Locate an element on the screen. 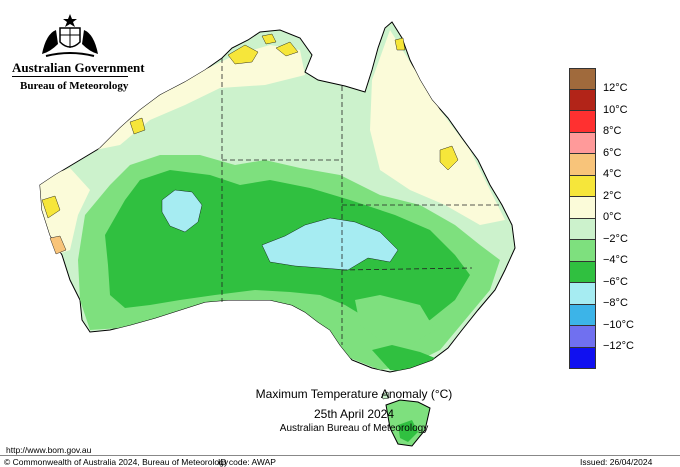 Image resolution: width=680 pixels, height=467 pixels. patch-topend-yellow is located at coordinates (269, 39).